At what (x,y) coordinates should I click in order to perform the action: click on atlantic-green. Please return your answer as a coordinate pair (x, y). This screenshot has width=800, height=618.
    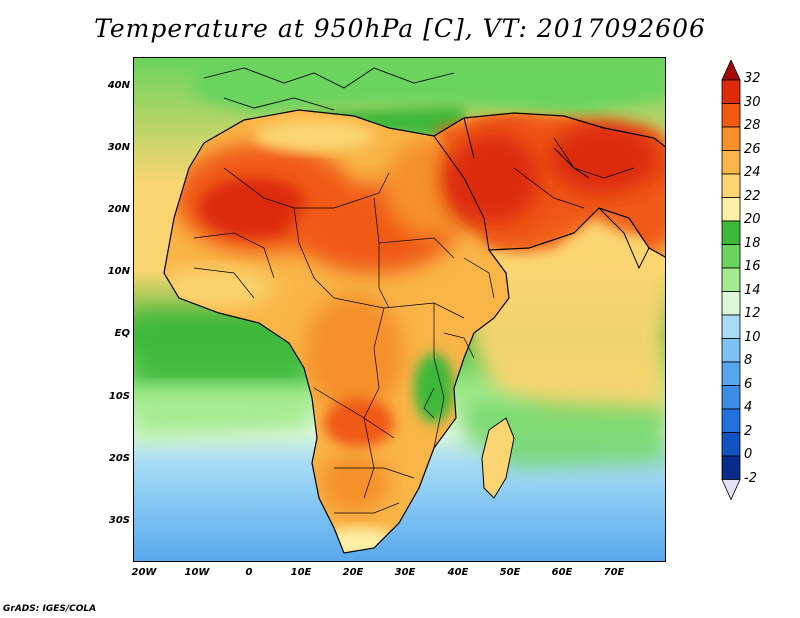
    Looking at the image, I should click on (224, 350).